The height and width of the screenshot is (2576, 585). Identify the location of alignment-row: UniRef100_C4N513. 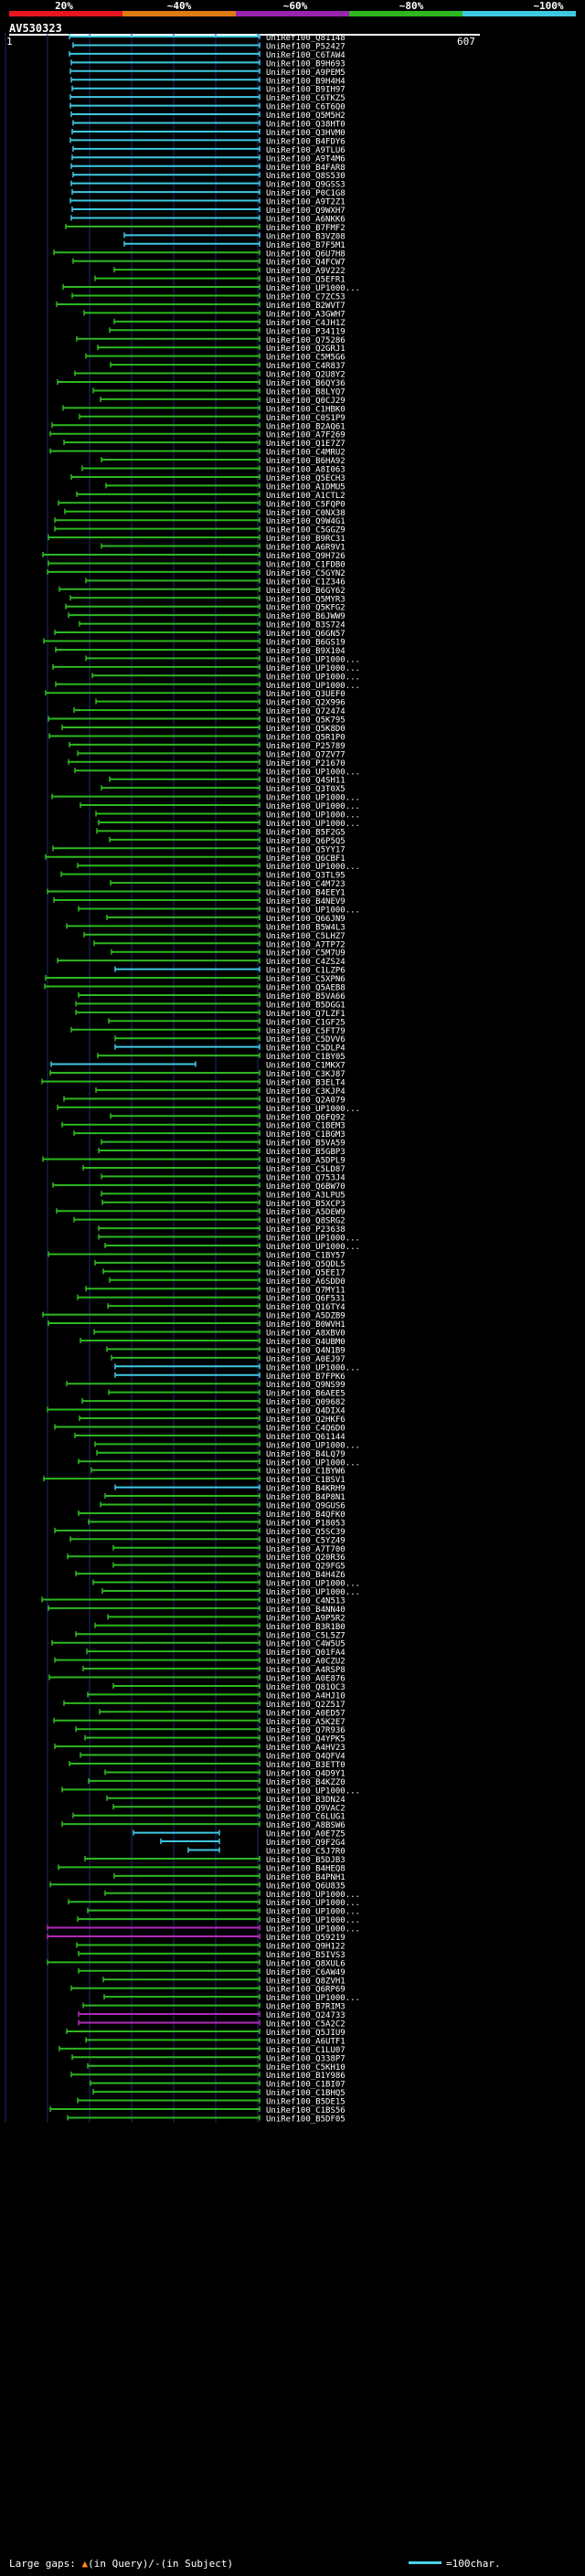
(193, 1601).